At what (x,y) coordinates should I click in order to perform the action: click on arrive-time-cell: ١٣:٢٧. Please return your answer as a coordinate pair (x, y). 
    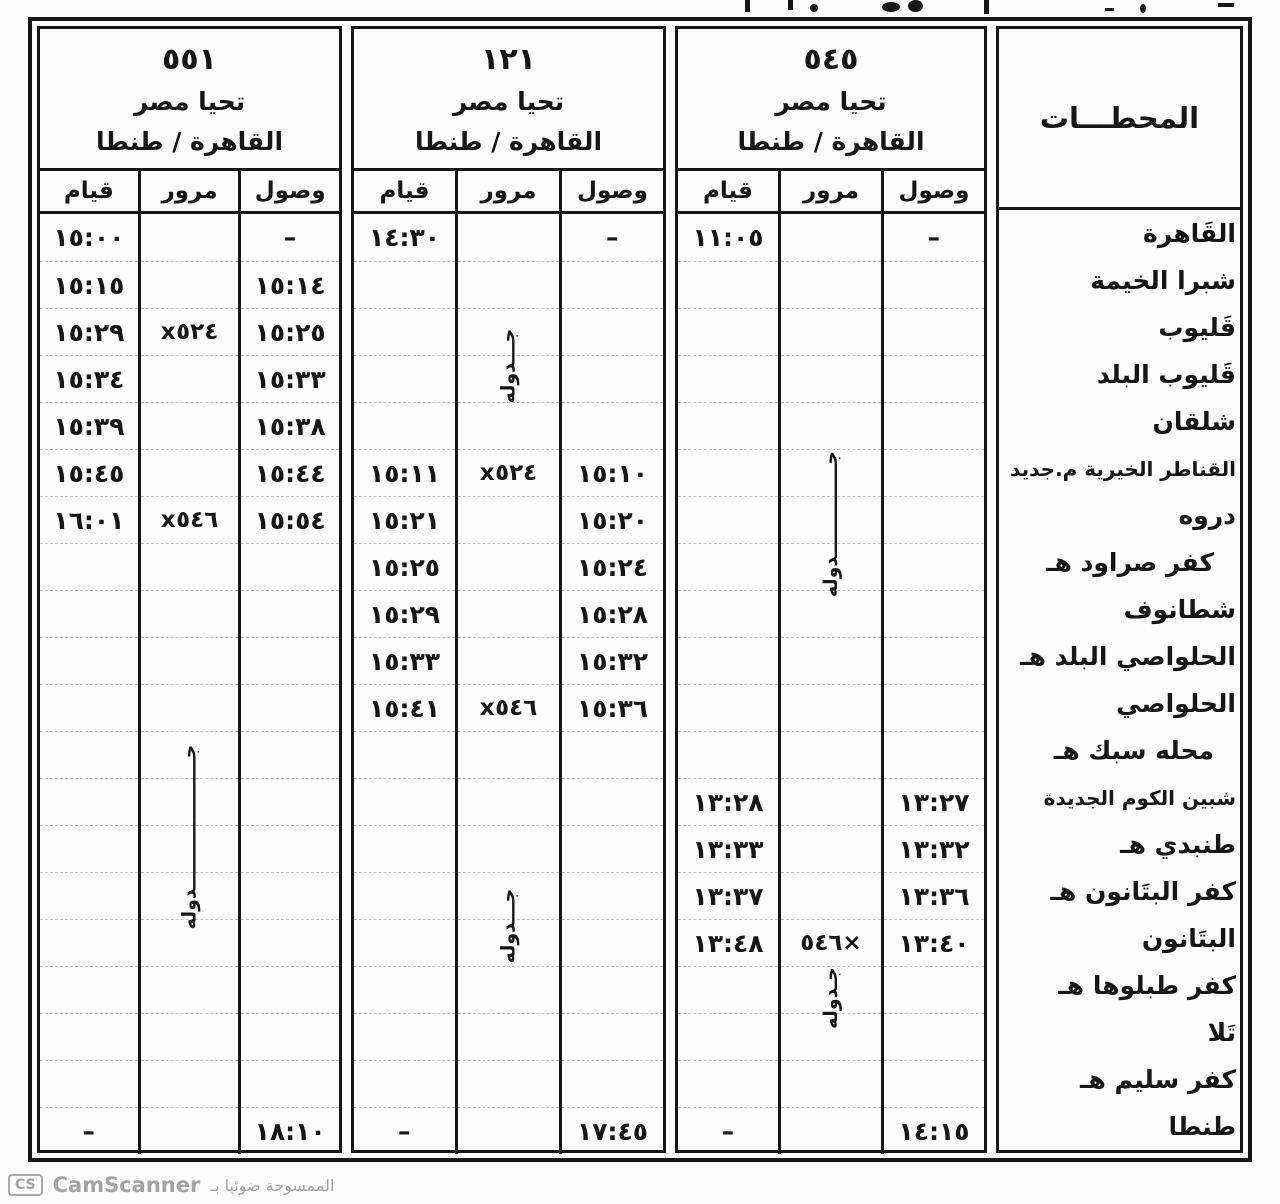
    Looking at the image, I should click on (934, 801).